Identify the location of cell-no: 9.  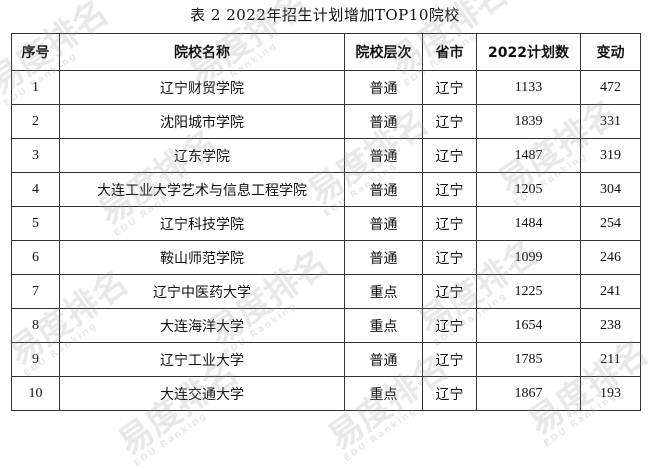
(35, 359).